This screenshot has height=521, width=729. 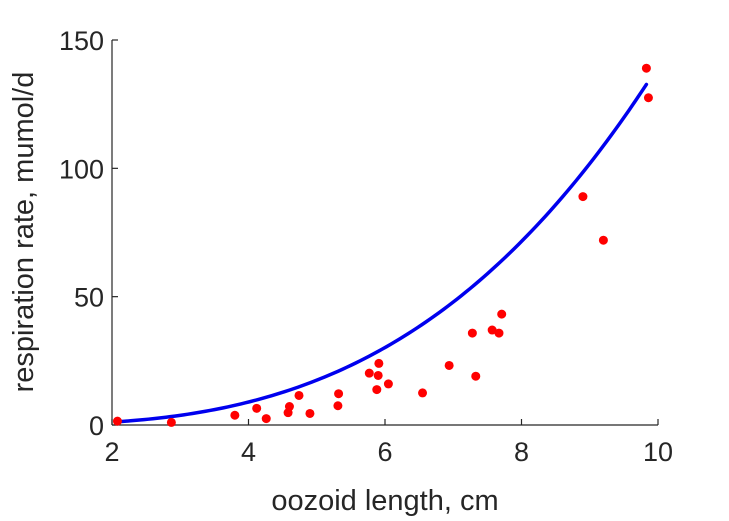 What do you see at coordinates (24, 232) in the screenshot?
I see `y-axis-label: respiration rate, mumol/d` at bounding box center [24, 232].